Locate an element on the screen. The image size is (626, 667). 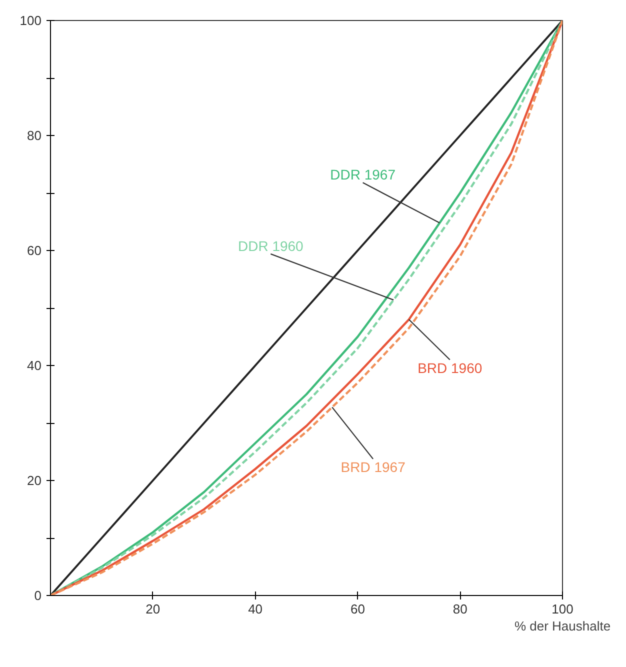
y-tick-label: 40 is located at coordinates (34, 365).